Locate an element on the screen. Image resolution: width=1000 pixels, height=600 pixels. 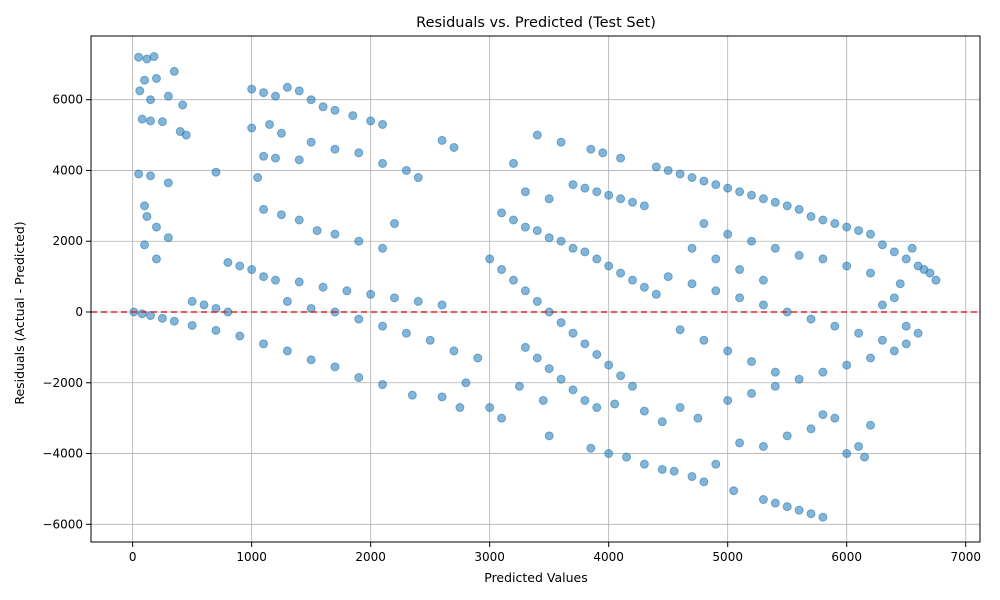
x-tick-label: 6000 is located at coordinates (846, 557).